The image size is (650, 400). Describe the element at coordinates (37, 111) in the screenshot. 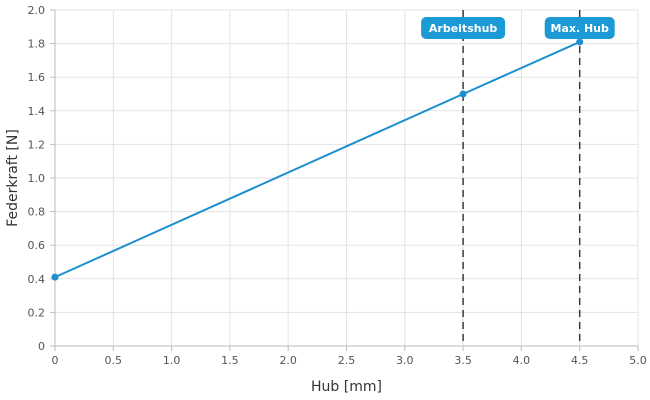

I see `y-tick-label: 1.4` at that location.